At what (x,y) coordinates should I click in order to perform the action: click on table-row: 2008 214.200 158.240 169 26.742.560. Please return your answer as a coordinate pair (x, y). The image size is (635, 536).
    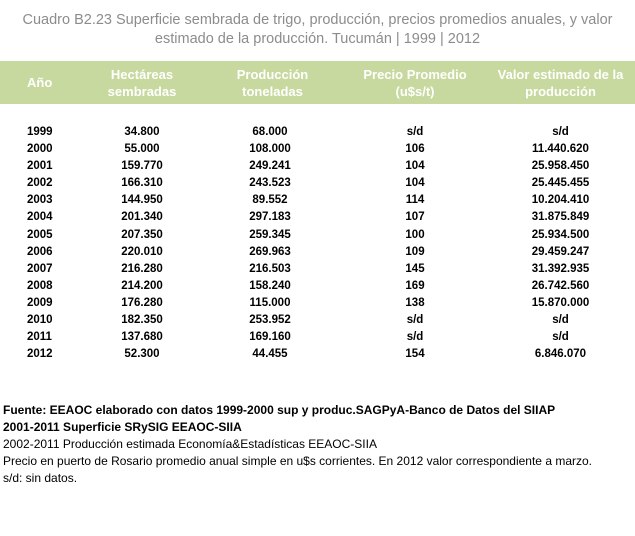
    Looking at the image, I should click on (317, 286).